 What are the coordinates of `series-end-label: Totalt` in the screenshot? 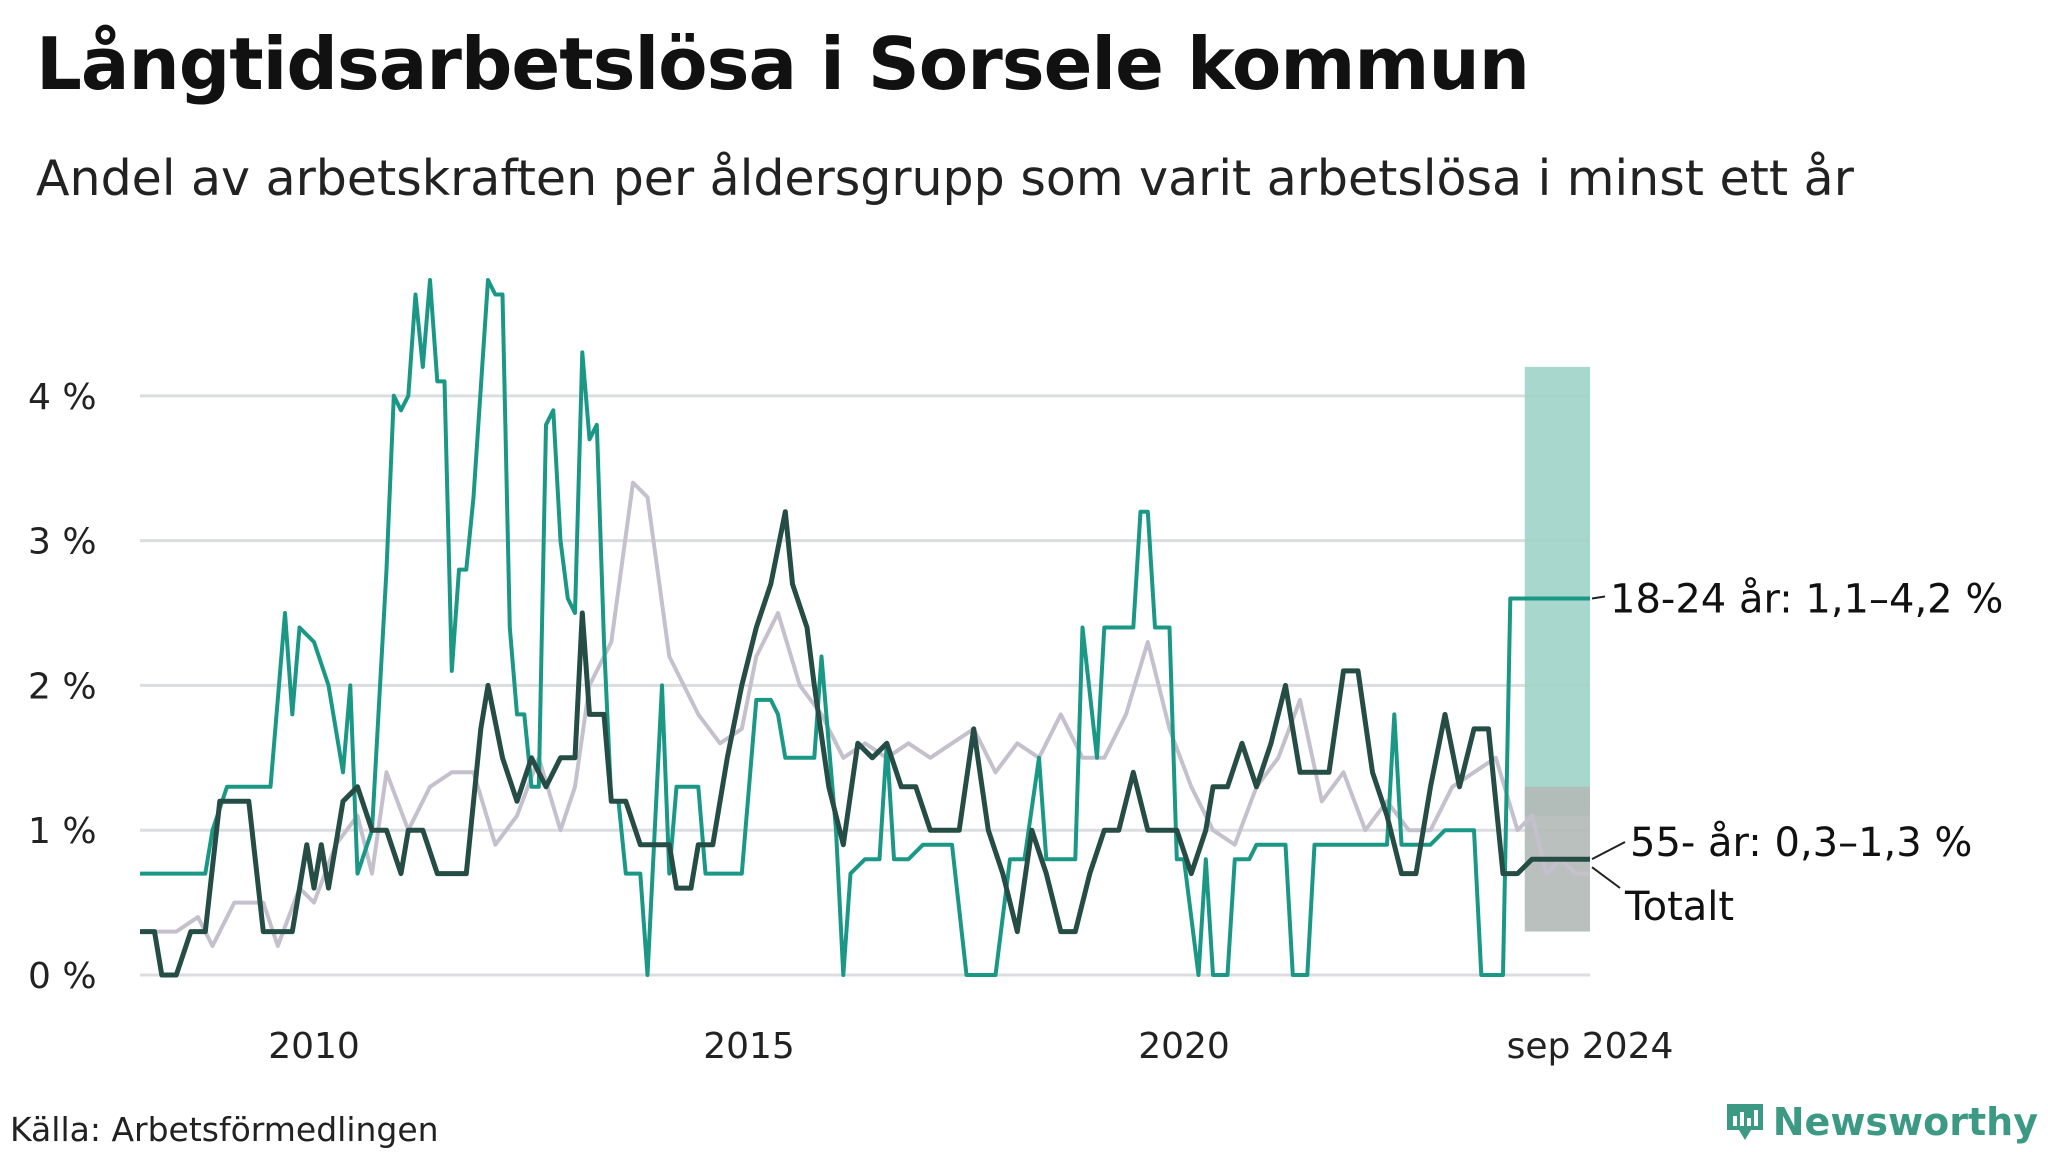 It's located at (1679, 907).